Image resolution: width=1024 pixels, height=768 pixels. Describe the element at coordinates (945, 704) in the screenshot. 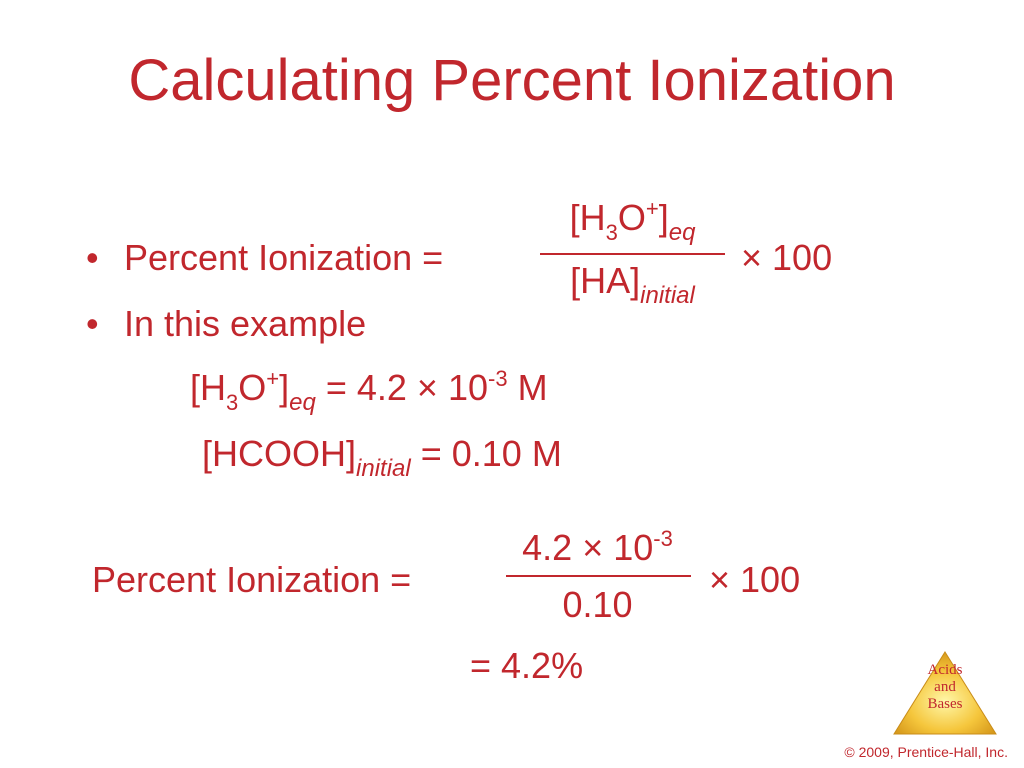

I see `logo-line-3: Bases` at that location.